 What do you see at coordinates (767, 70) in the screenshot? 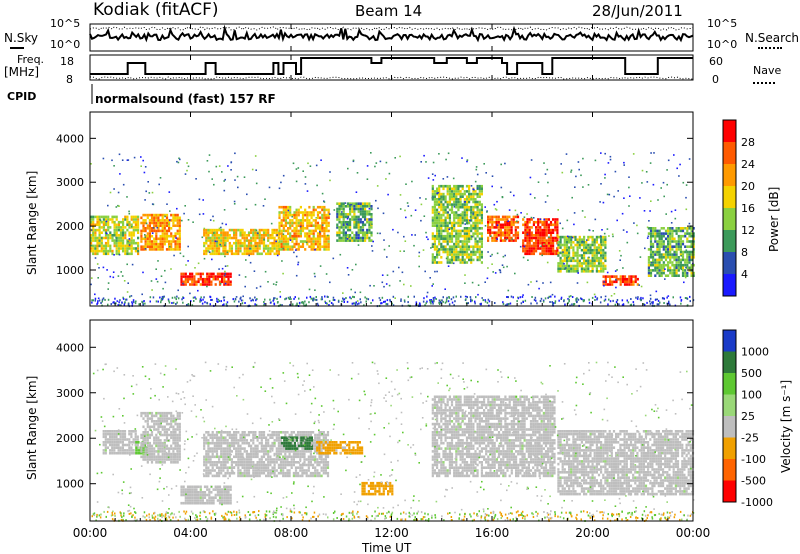
I see `nave-label: Nave` at bounding box center [767, 70].